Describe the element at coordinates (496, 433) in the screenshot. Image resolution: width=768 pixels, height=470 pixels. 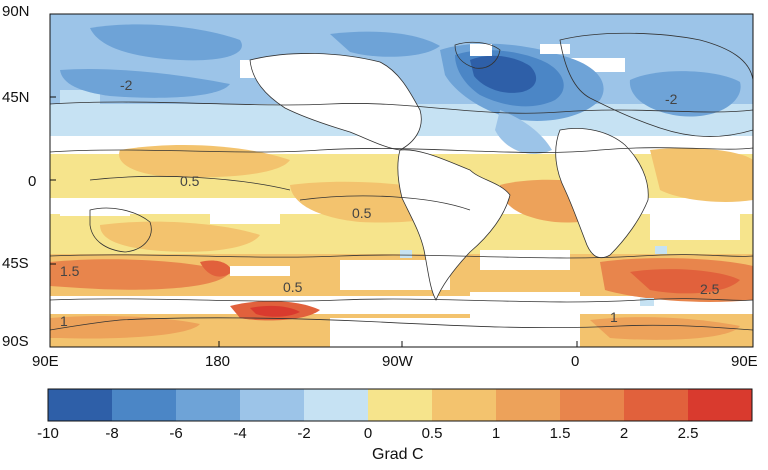
I see `colorbar-tick-label: 1` at that location.